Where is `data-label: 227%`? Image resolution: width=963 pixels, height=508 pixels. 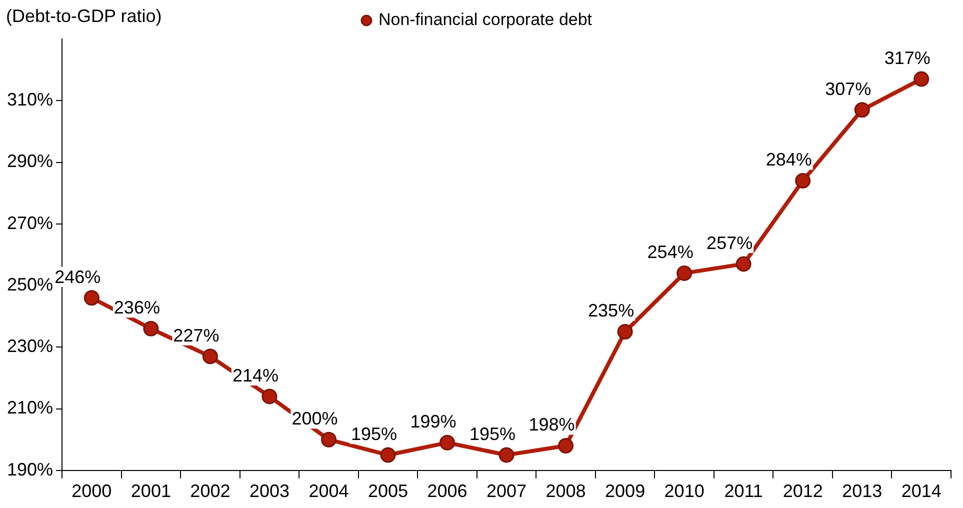
data-label: 227% is located at coordinates (196, 335).